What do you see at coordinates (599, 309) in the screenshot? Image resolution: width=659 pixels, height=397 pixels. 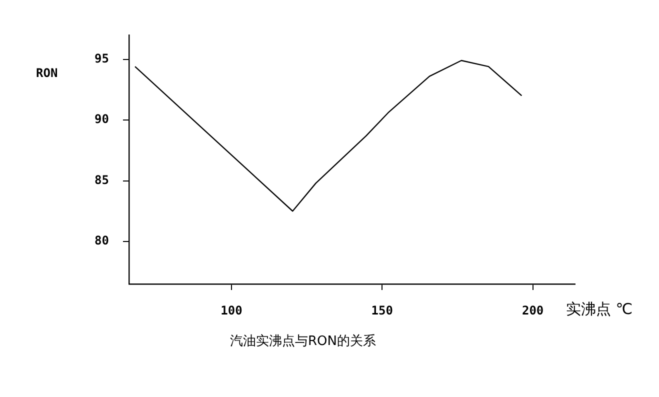 I see `x-axis-title: 实沸点 ℃` at bounding box center [599, 309].